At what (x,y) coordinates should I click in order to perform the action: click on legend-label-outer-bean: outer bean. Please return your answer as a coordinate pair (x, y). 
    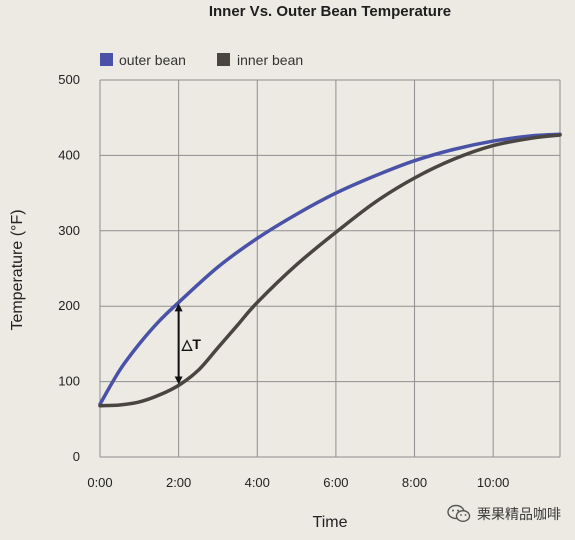
    Looking at the image, I should click on (152, 60).